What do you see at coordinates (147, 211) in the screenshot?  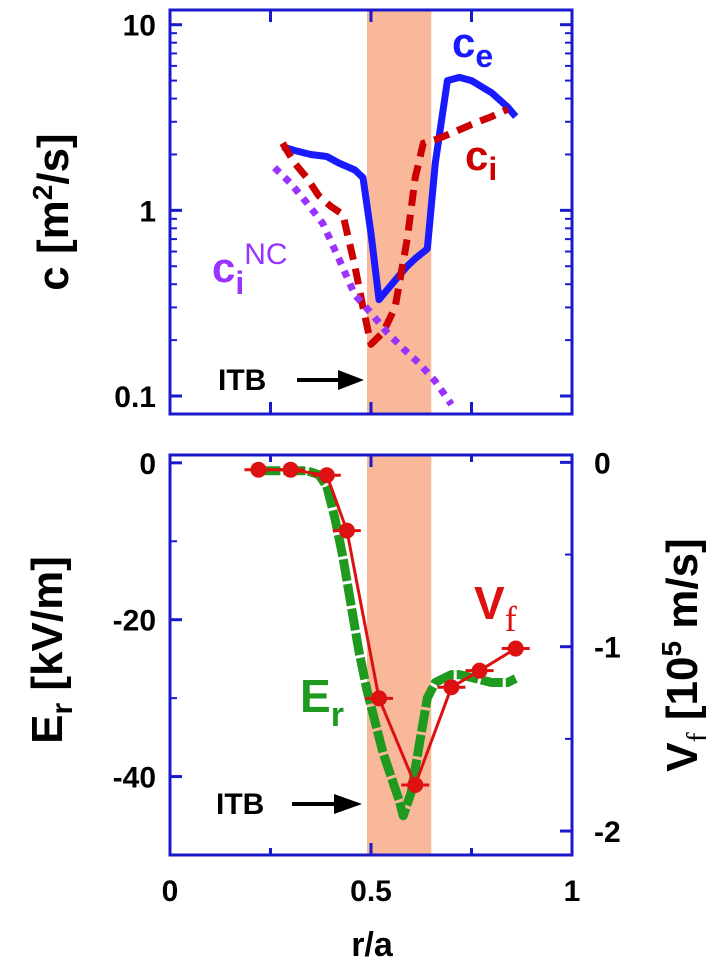 I see `top-y-tick-label-1: 1` at bounding box center [147, 211].